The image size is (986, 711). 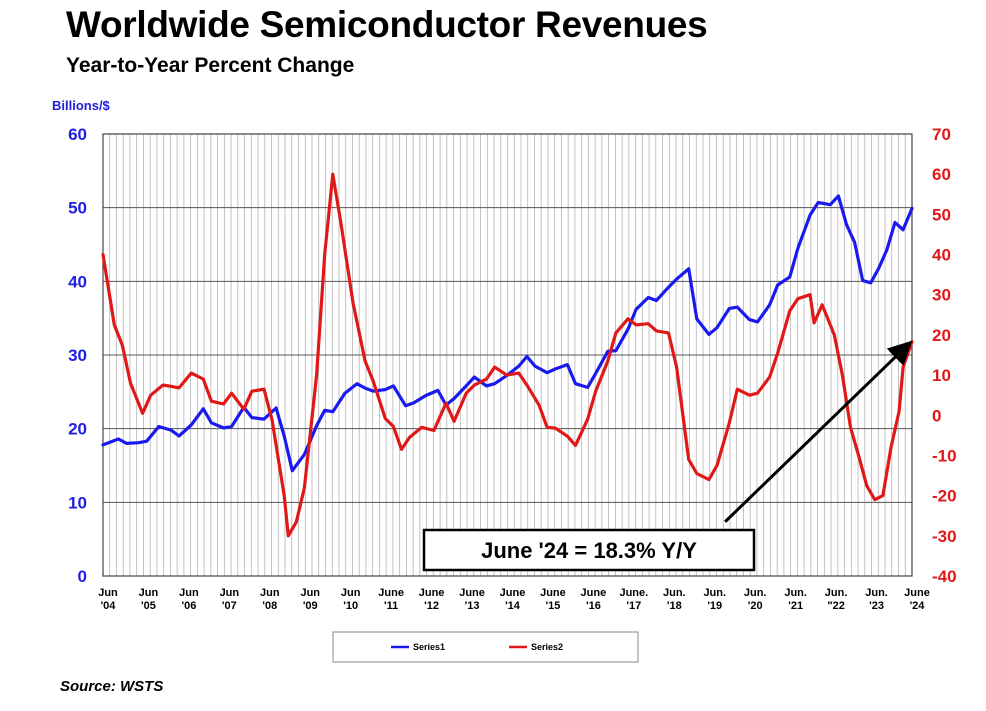 I want to click on y-left-tick-label: 20, so click(x=77, y=429).